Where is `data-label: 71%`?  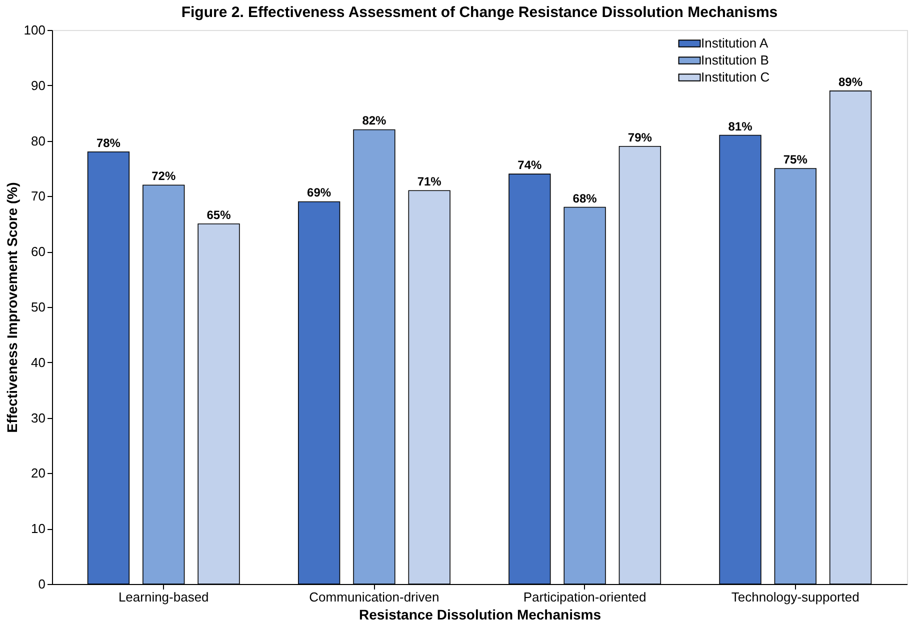 data-label: 71% is located at coordinates (429, 181).